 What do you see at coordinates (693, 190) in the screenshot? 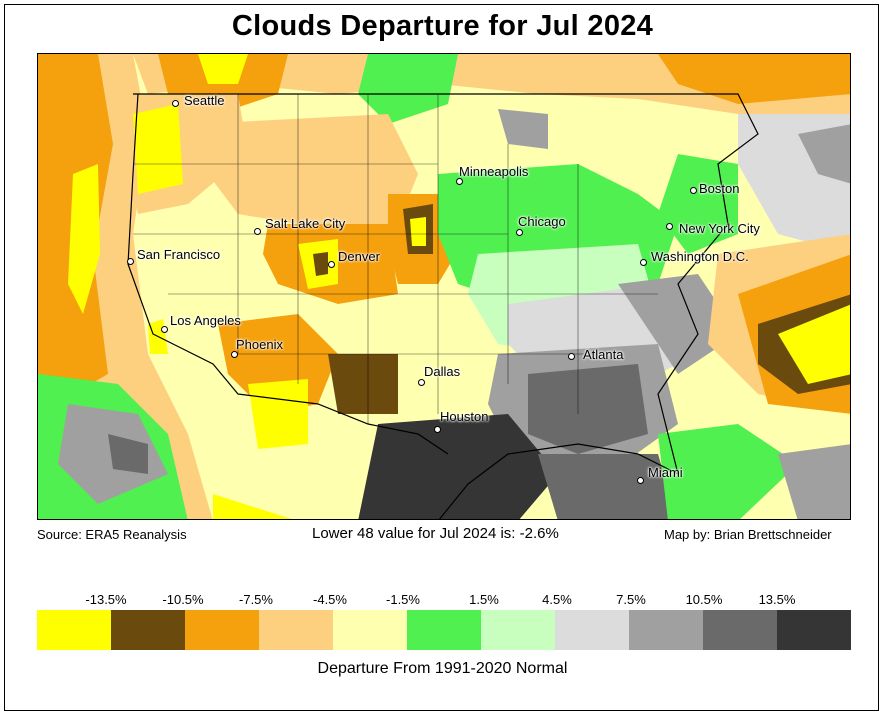
I see `city-dot-boston` at bounding box center [693, 190].